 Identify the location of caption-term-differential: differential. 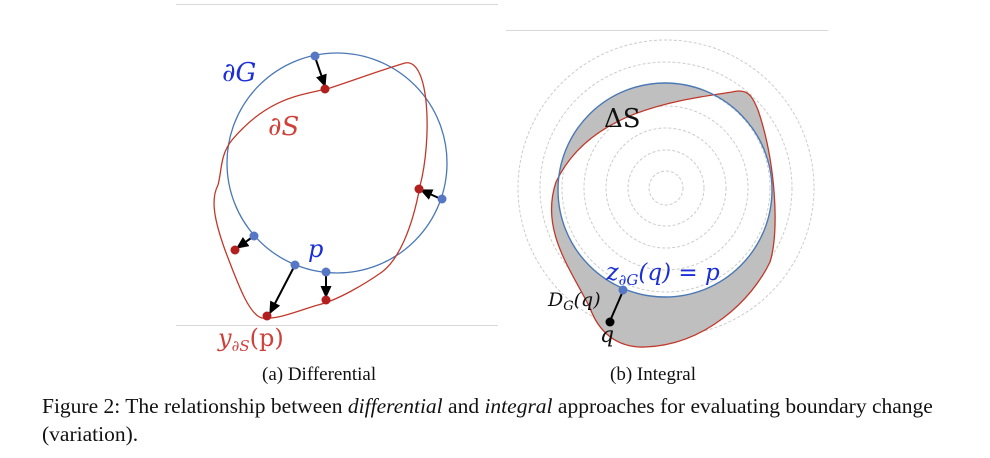
(395, 406).